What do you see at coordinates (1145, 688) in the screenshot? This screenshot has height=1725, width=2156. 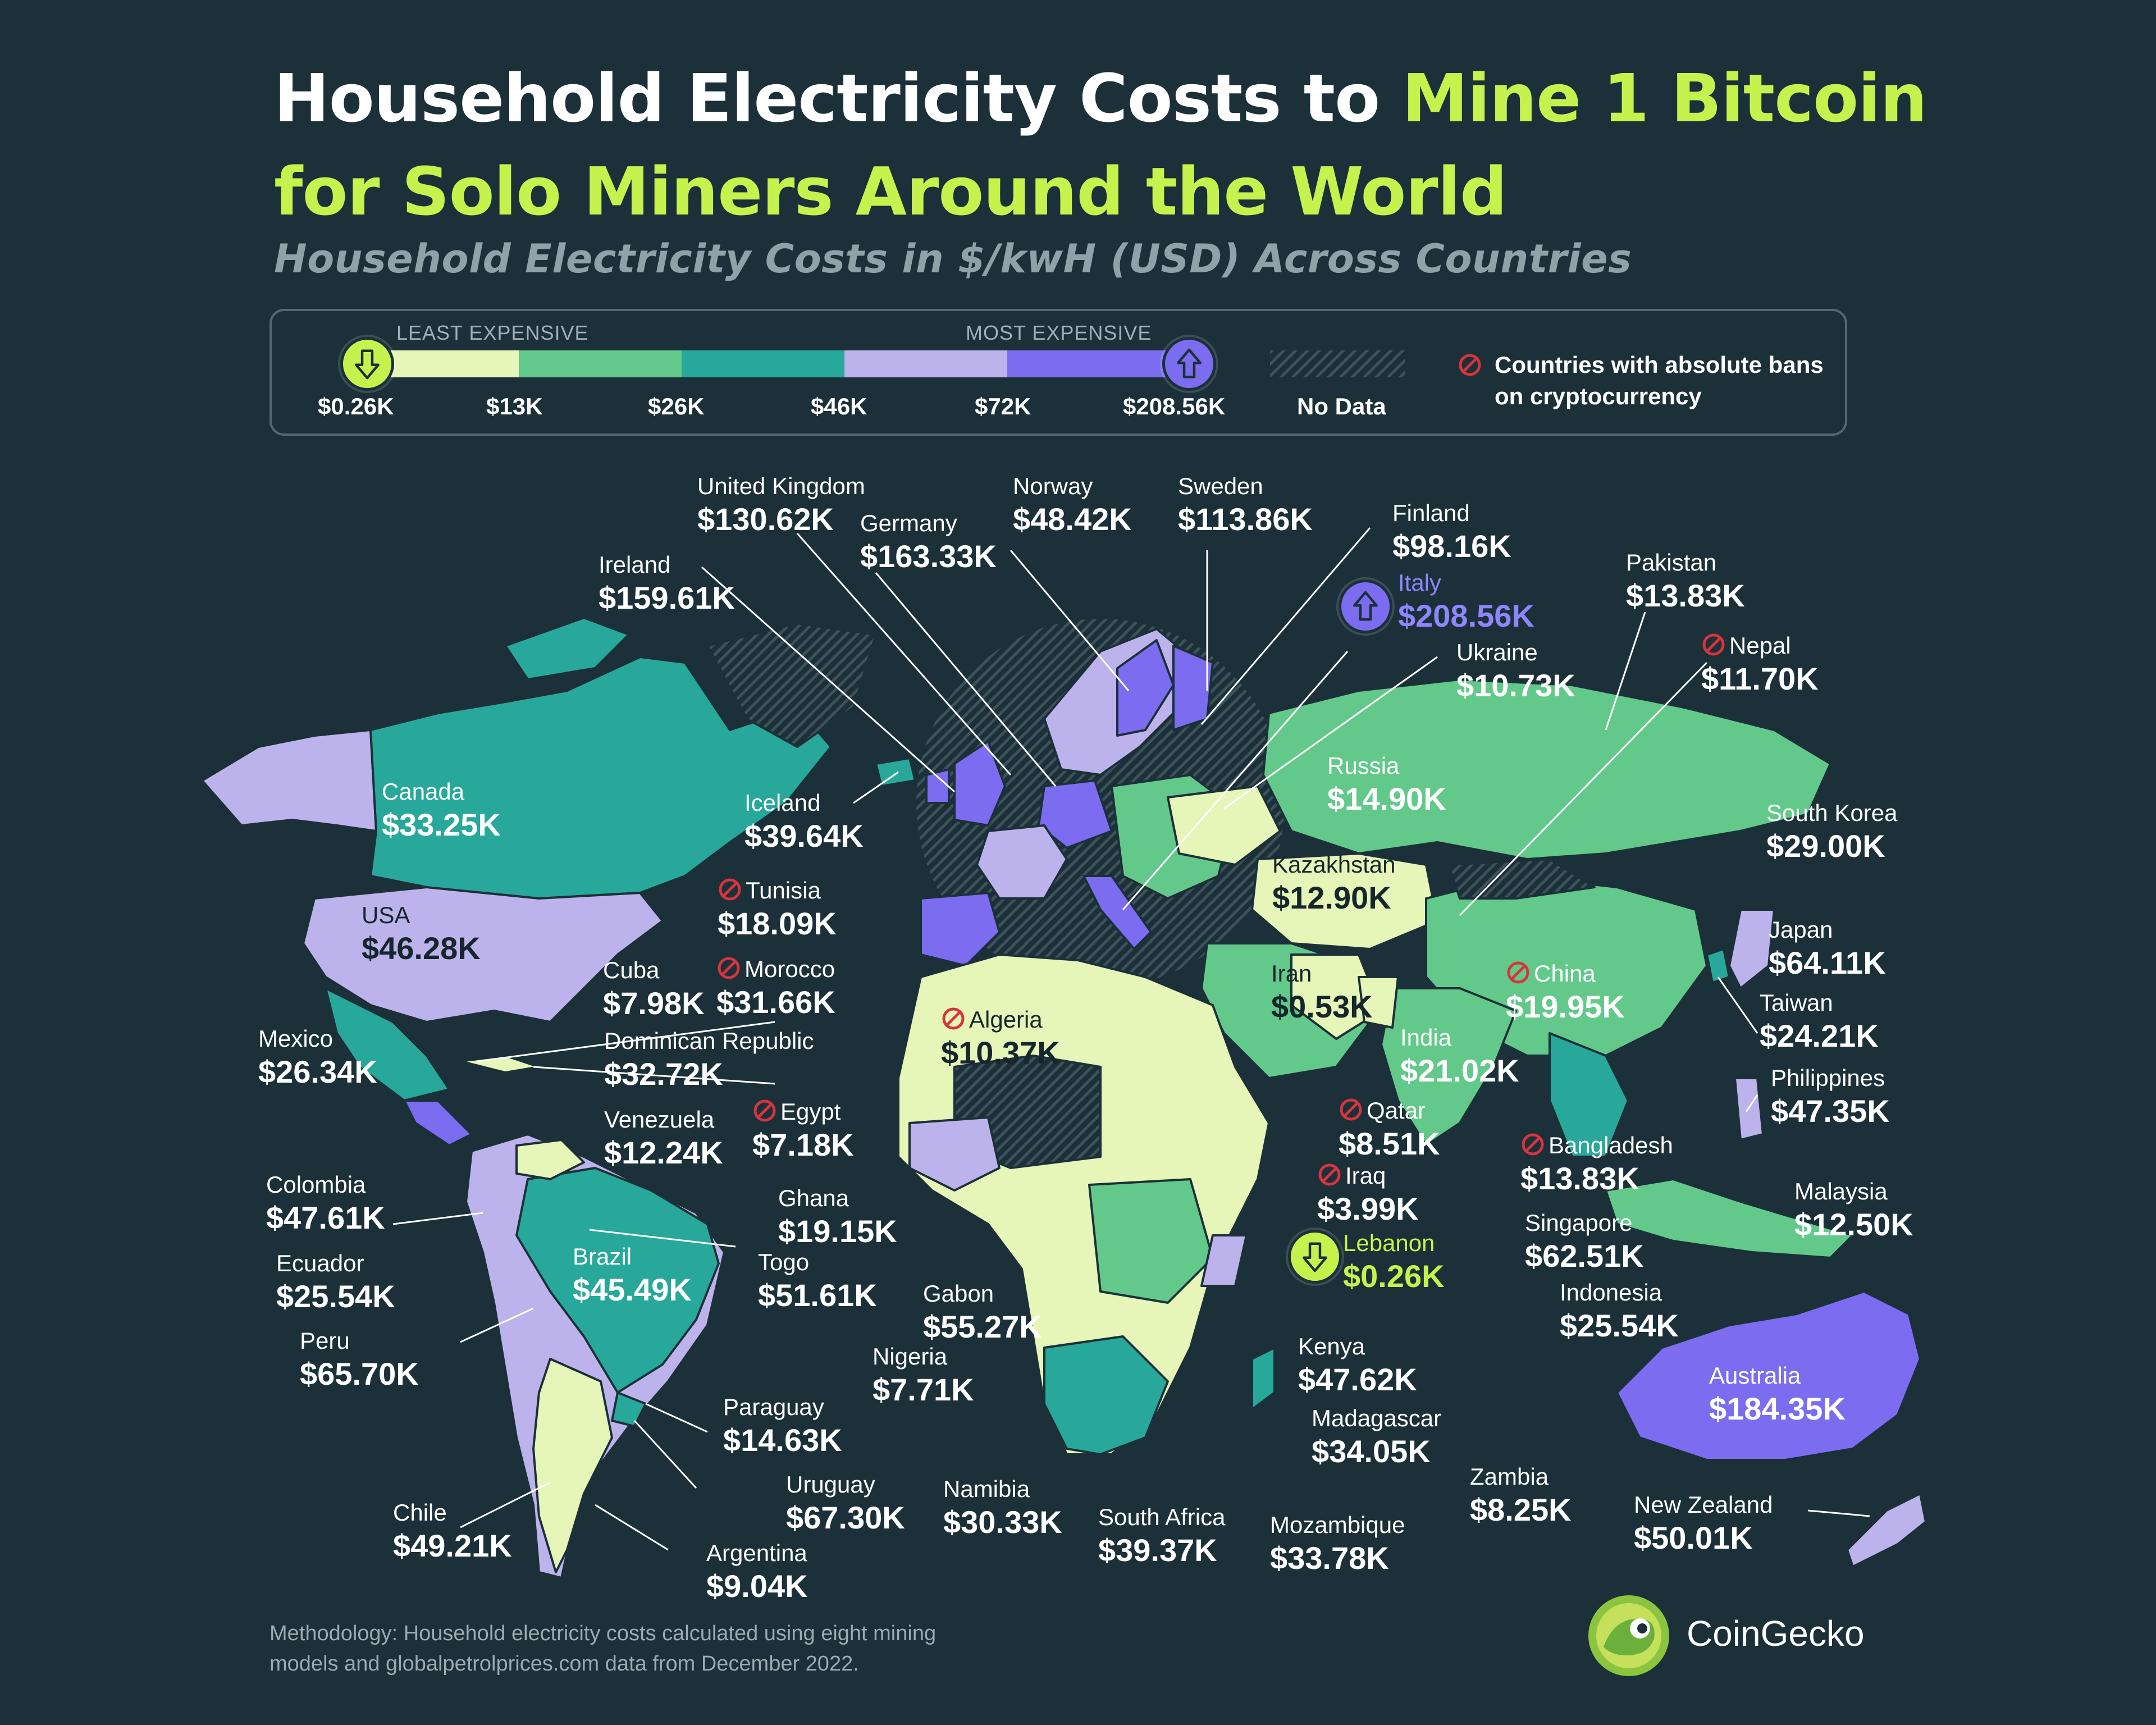 I see `map-sweden` at bounding box center [1145, 688].